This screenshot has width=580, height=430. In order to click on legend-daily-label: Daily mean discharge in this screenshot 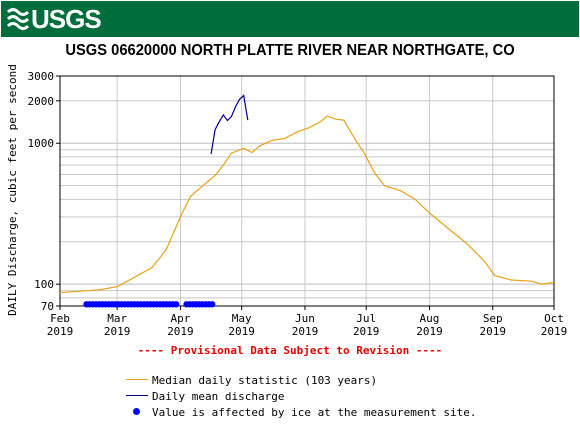, I will do `click(218, 396)`.